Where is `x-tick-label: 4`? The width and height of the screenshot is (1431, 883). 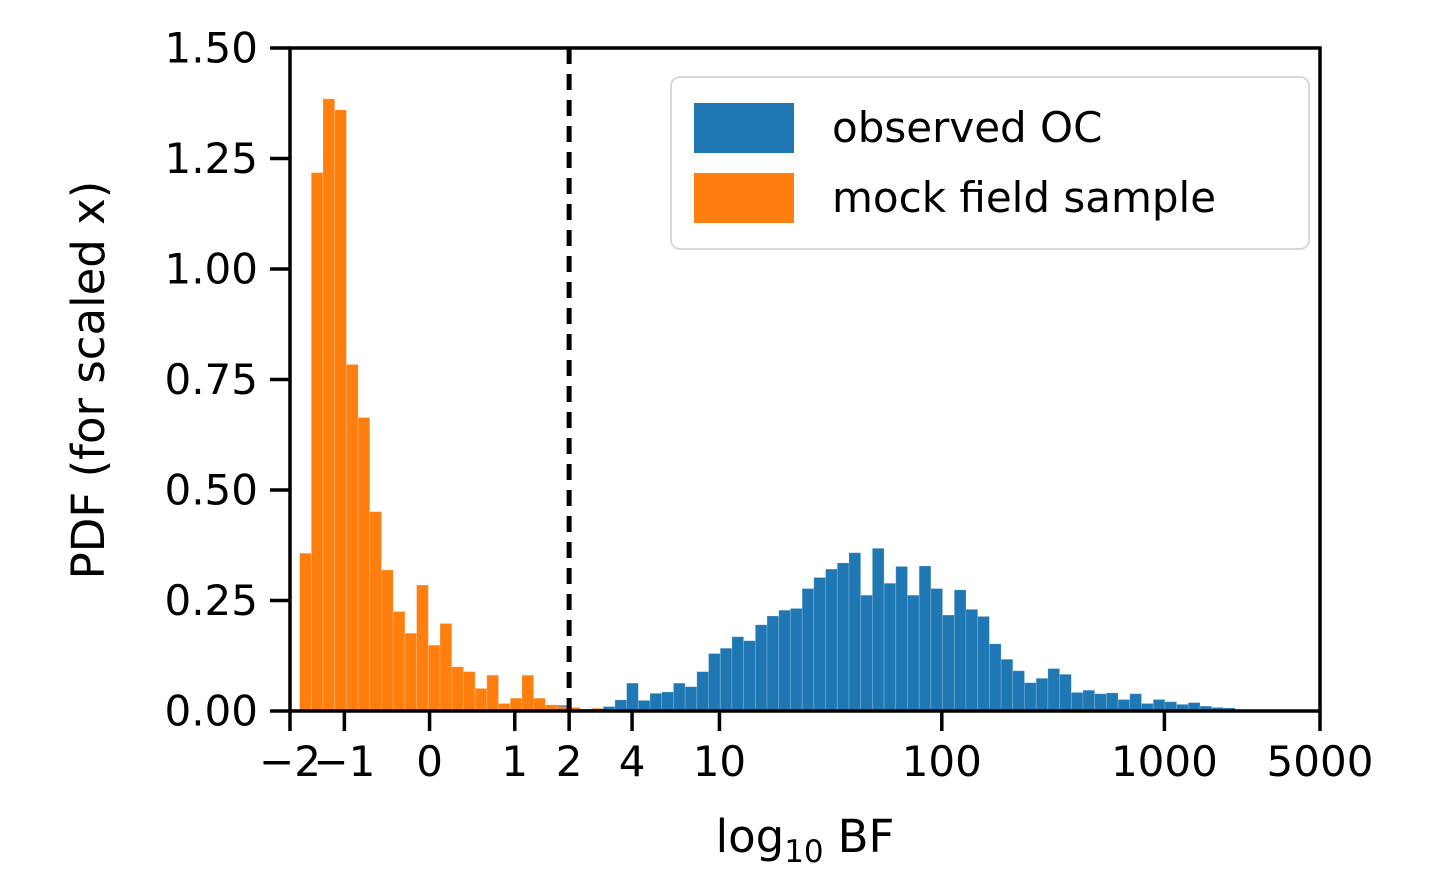
x-tick-label: 4 is located at coordinates (632, 761).